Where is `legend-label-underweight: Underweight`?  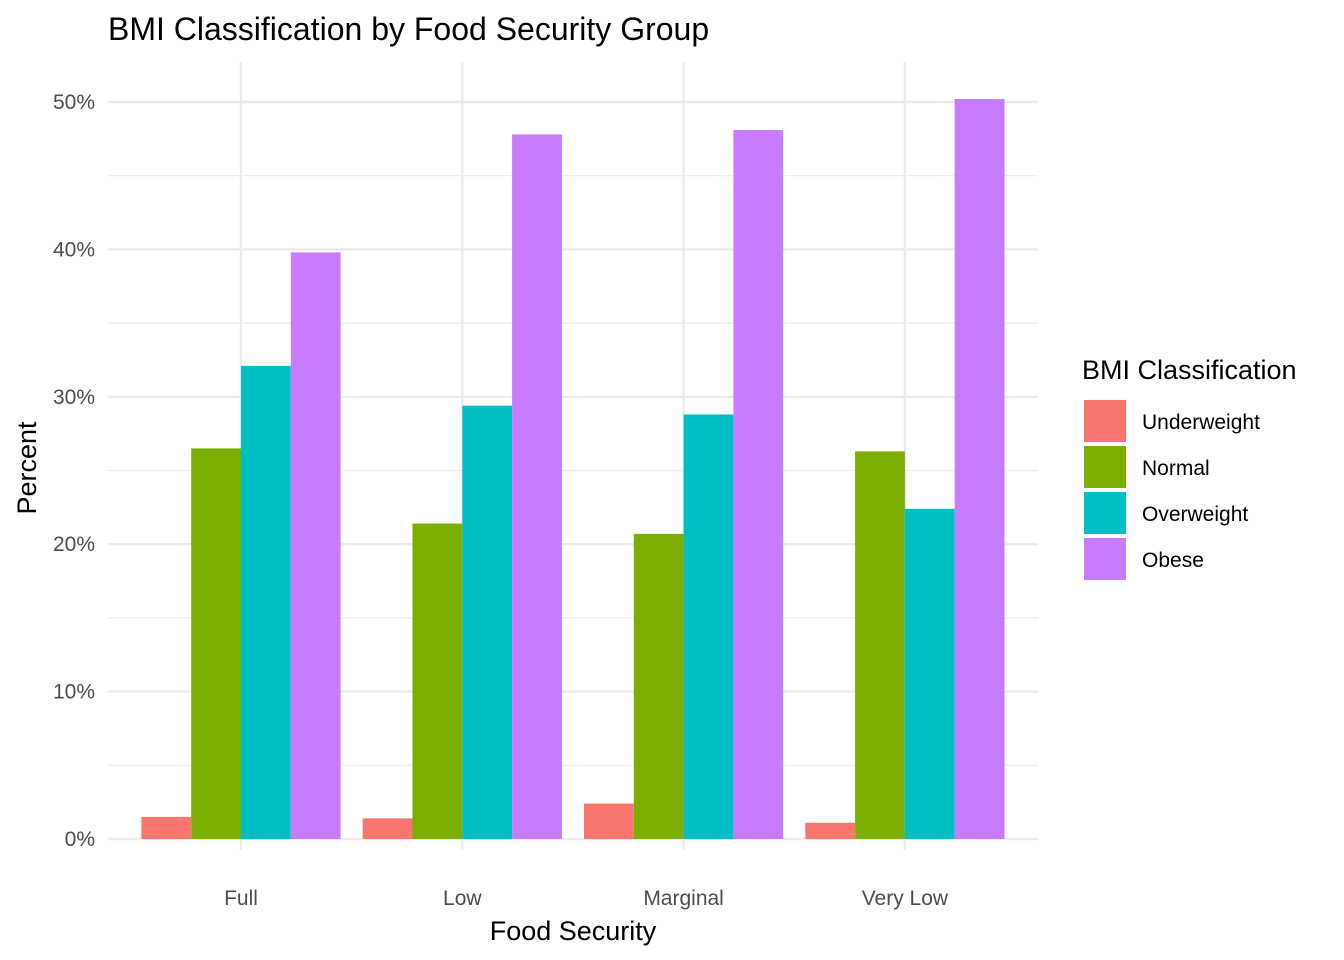
legend-label-underweight: Underweight is located at coordinates (1201, 422).